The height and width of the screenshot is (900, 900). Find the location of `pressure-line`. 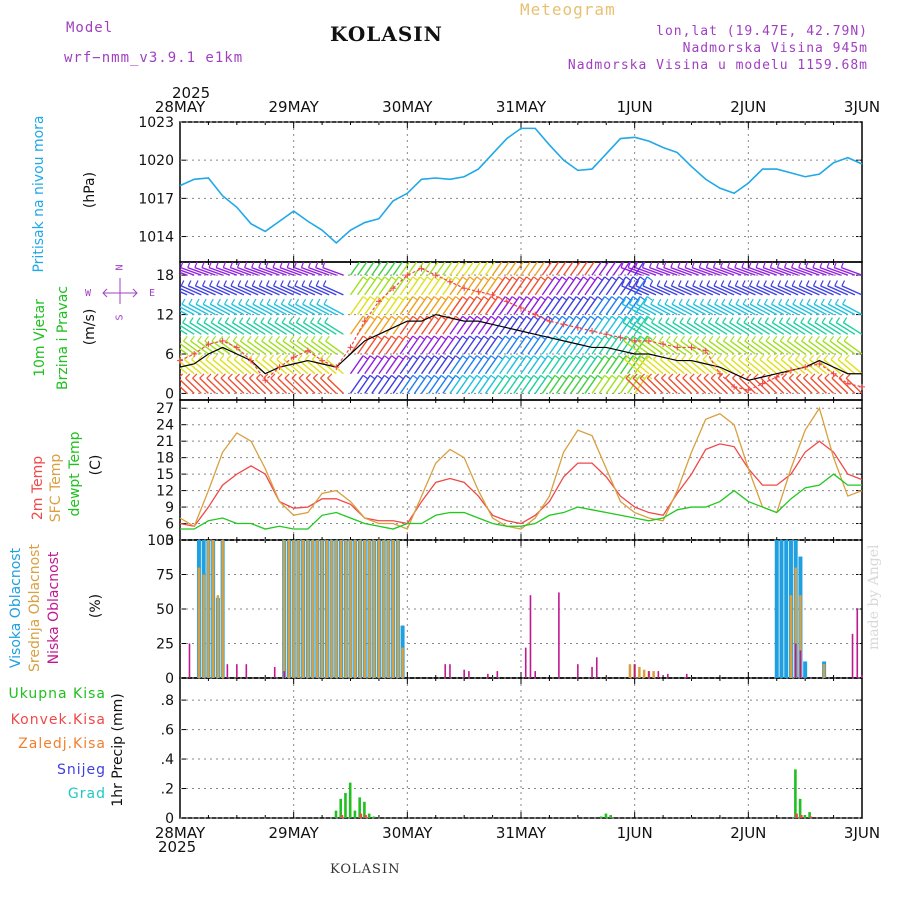

pressure-line is located at coordinates (521, 185).